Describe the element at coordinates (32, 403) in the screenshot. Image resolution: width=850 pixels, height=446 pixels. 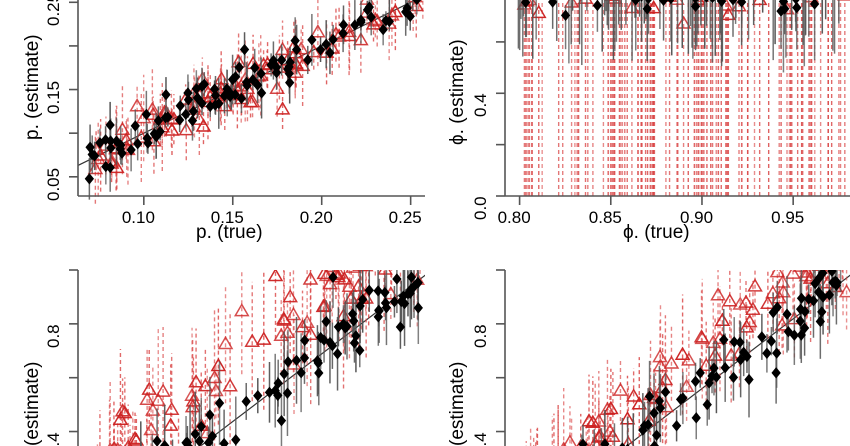
I see `panel-bottom-left-ylabel: (estimate)` at that location.